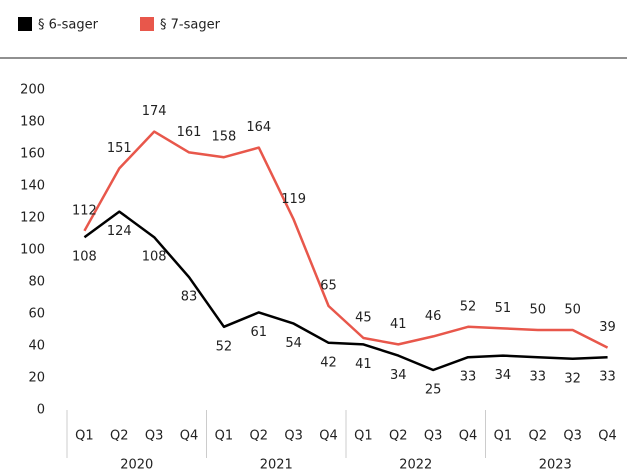 The image size is (627, 473). What do you see at coordinates (119, 231) in the screenshot?
I see `data-label: 124` at bounding box center [119, 231].